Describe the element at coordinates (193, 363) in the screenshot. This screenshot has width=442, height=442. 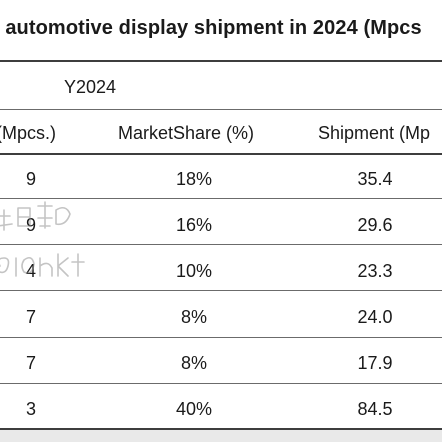
I see `row-5-marketshare: 8%` at that location.